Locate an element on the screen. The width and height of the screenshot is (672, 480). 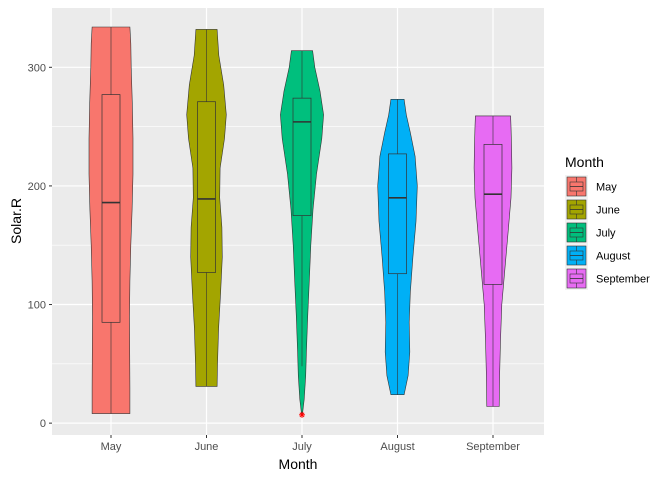
x-axis: May June July August September is located at coordinates (310, 444).